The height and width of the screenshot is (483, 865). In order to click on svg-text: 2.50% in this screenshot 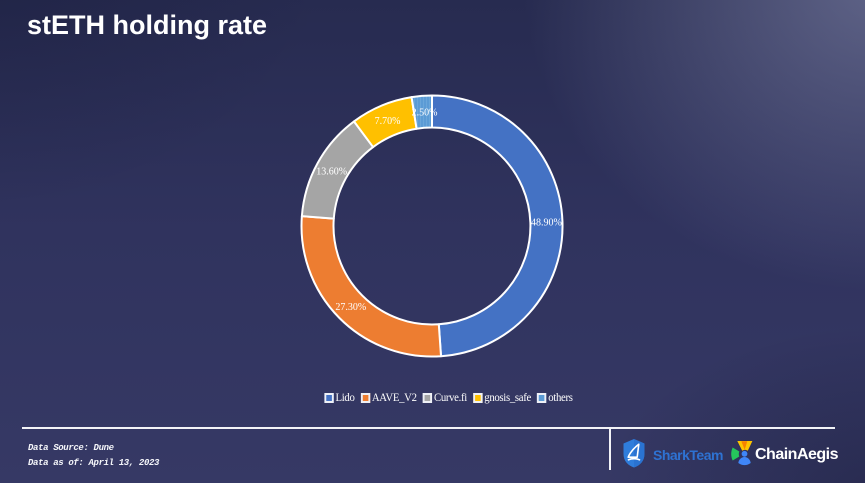, I will do `click(425, 112)`.